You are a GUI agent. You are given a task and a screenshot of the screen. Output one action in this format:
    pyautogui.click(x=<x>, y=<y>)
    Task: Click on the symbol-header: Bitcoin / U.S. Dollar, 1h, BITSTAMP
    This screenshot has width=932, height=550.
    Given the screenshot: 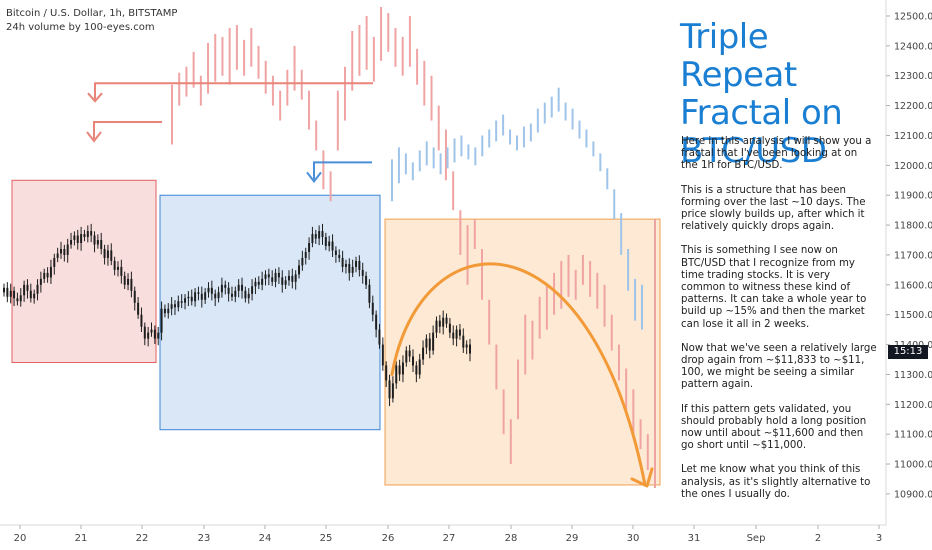 What is the action you would take?
    pyautogui.click(x=92, y=13)
    